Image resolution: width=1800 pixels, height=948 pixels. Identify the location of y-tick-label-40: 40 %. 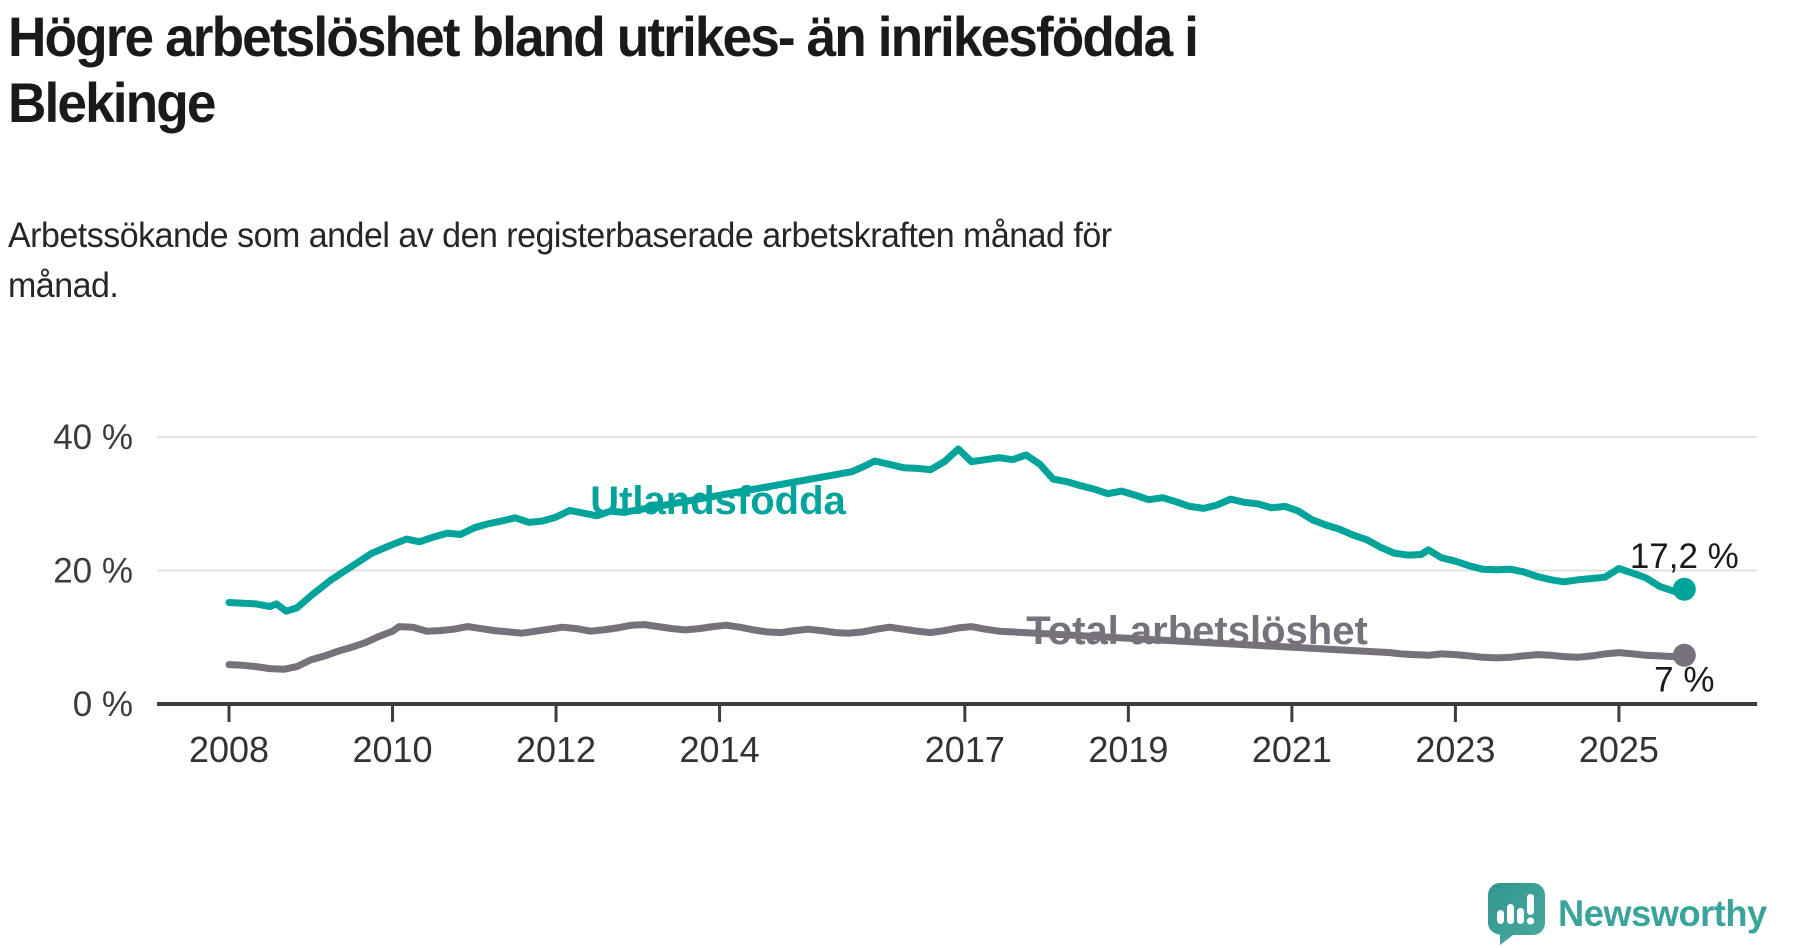
(93, 437).